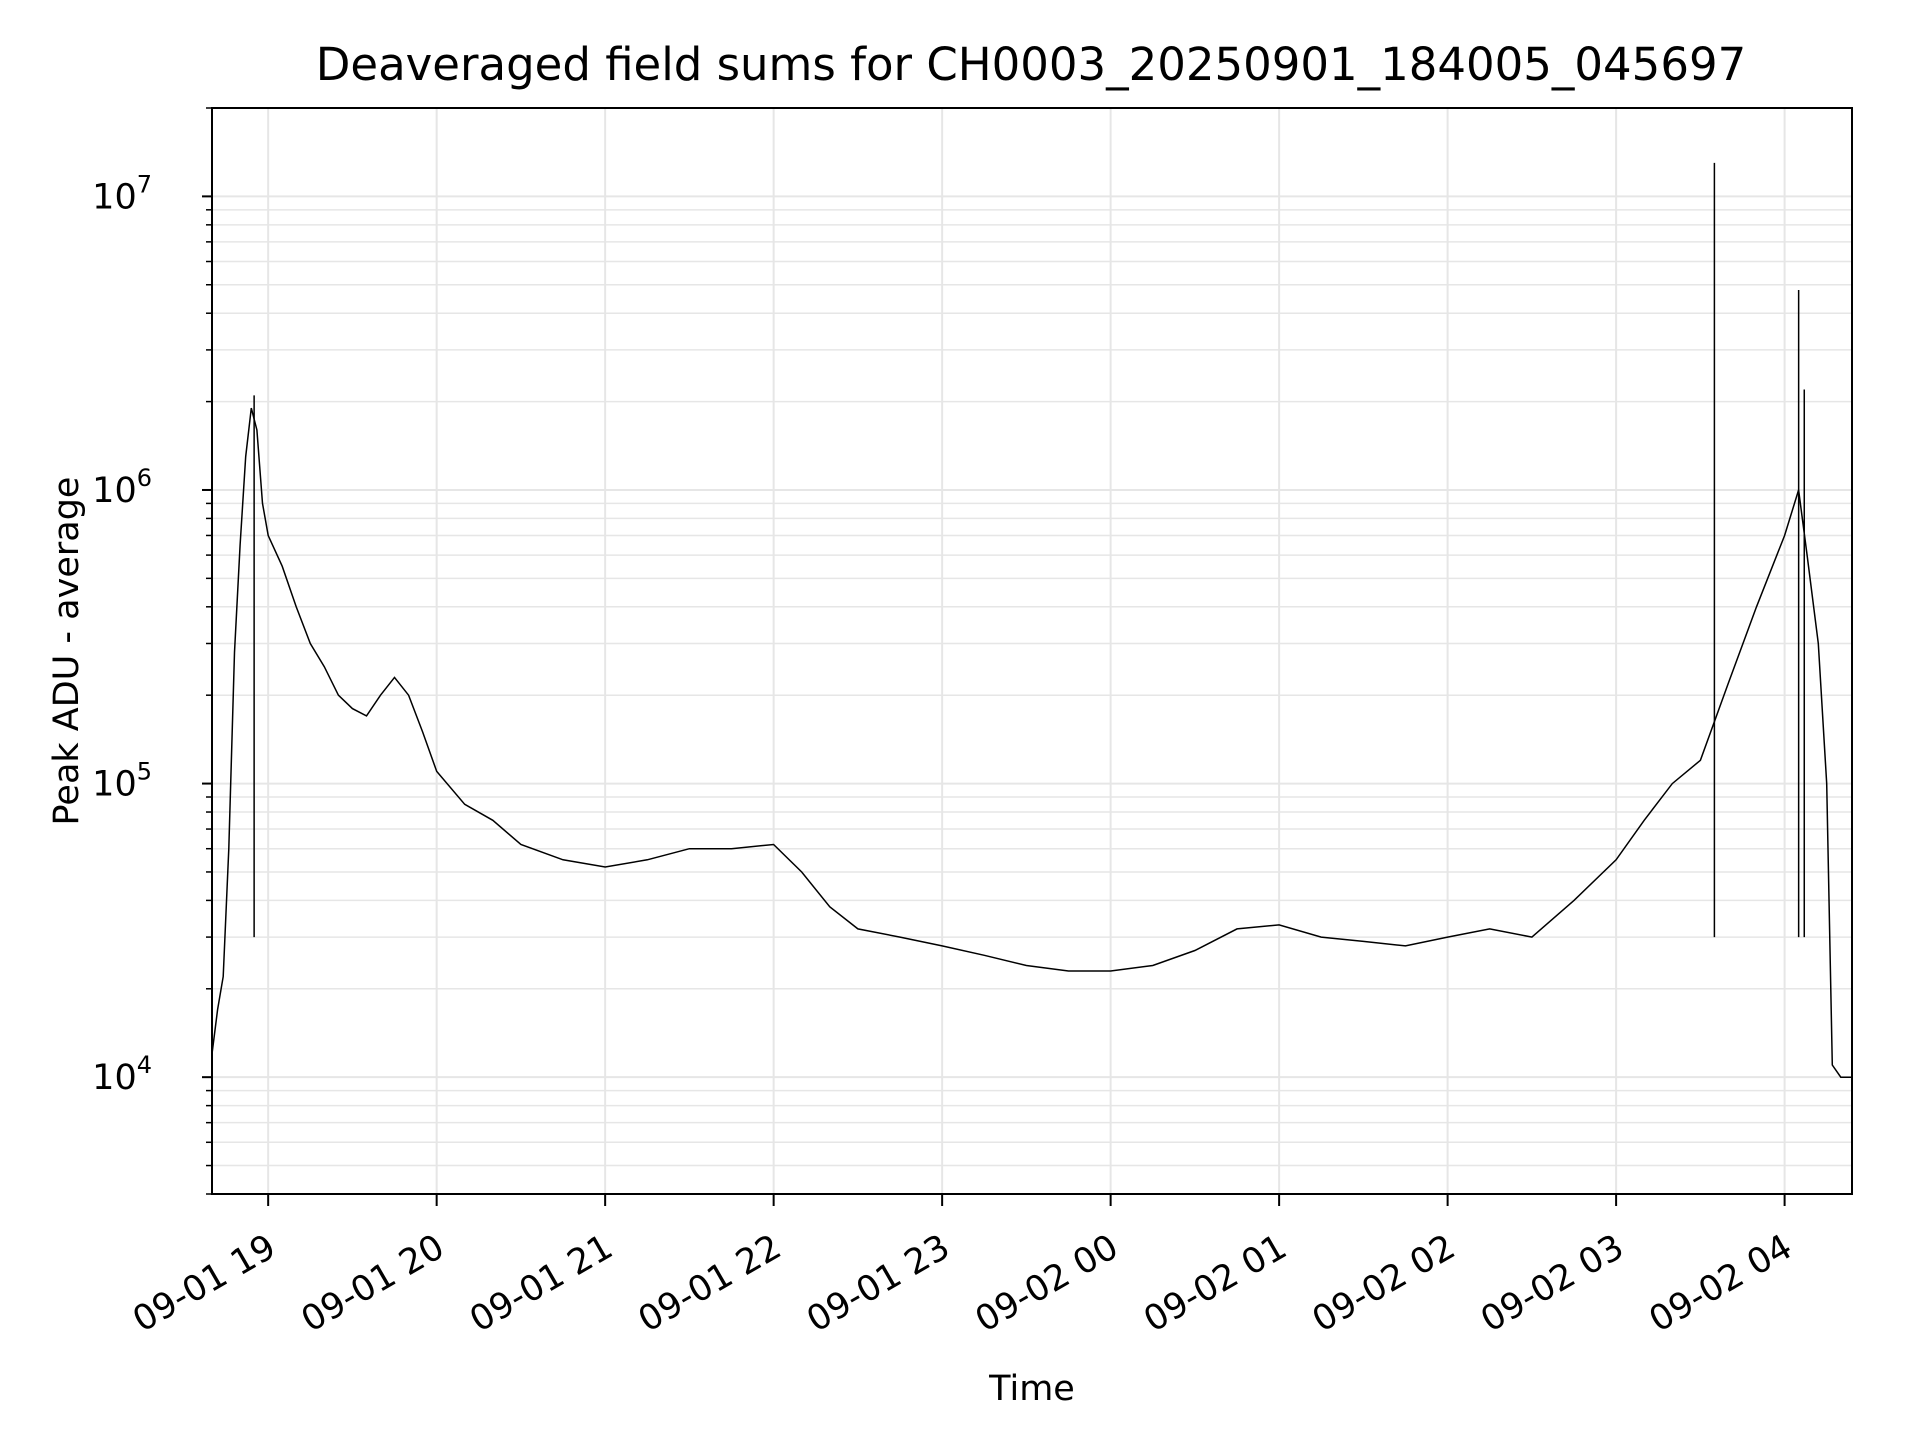 Image resolution: width=1920 pixels, height=1440 pixels. Describe the element at coordinates (122, 487) in the screenshot. I see `y-tick-label: 10⁶` at that location.